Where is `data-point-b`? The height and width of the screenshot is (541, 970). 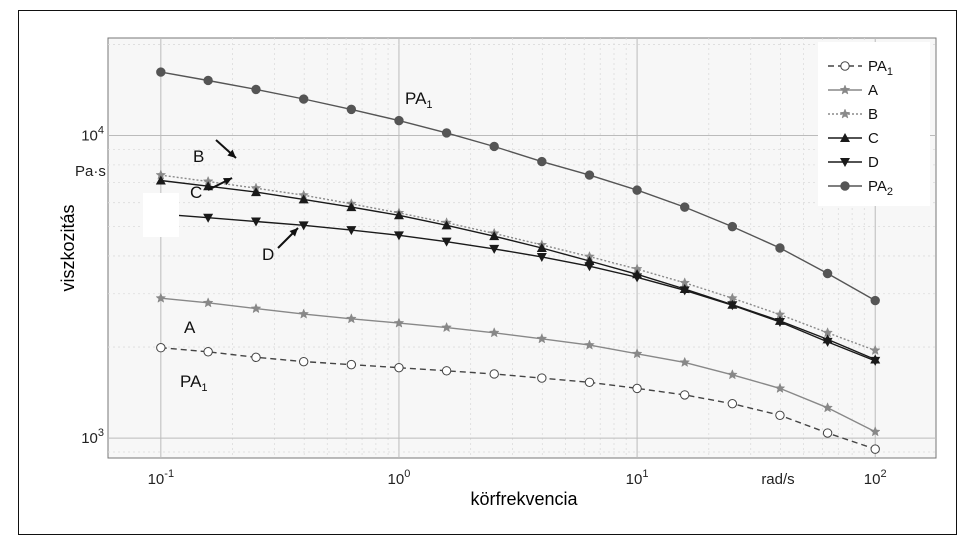 data-point-b is located at coordinates (875, 349).